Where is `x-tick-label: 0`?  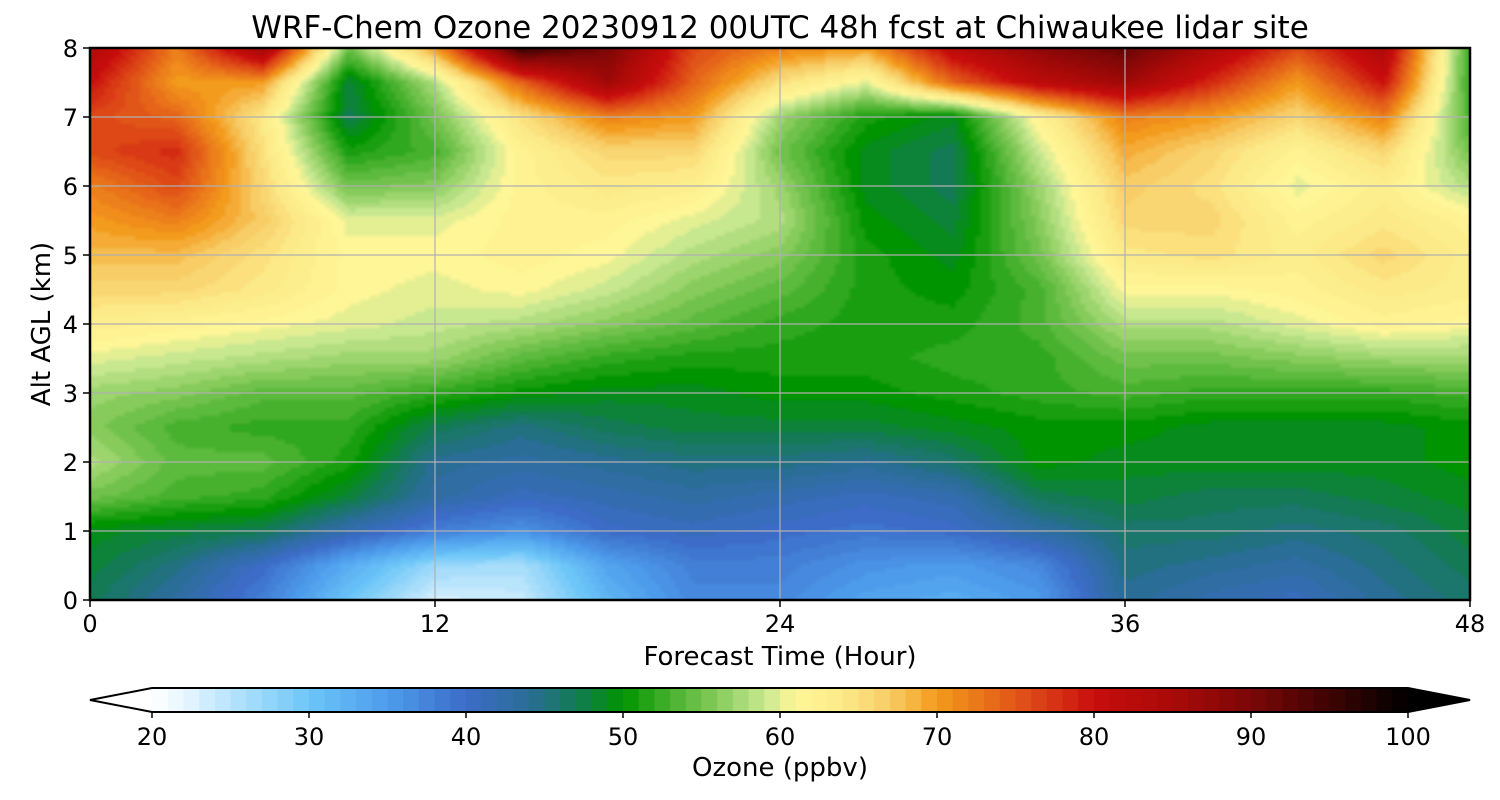
x-tick-label: 0 is located at coordinates (89, 624).